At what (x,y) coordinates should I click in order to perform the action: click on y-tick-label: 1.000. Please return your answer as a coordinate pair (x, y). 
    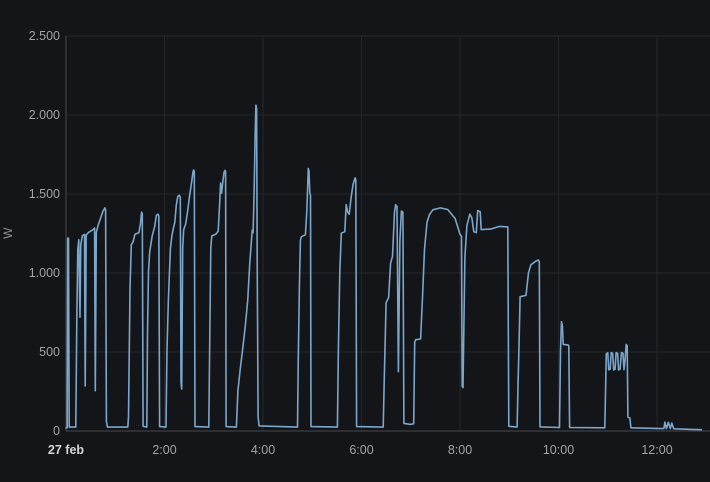
    Looking at the image, I should click on (44, 273).